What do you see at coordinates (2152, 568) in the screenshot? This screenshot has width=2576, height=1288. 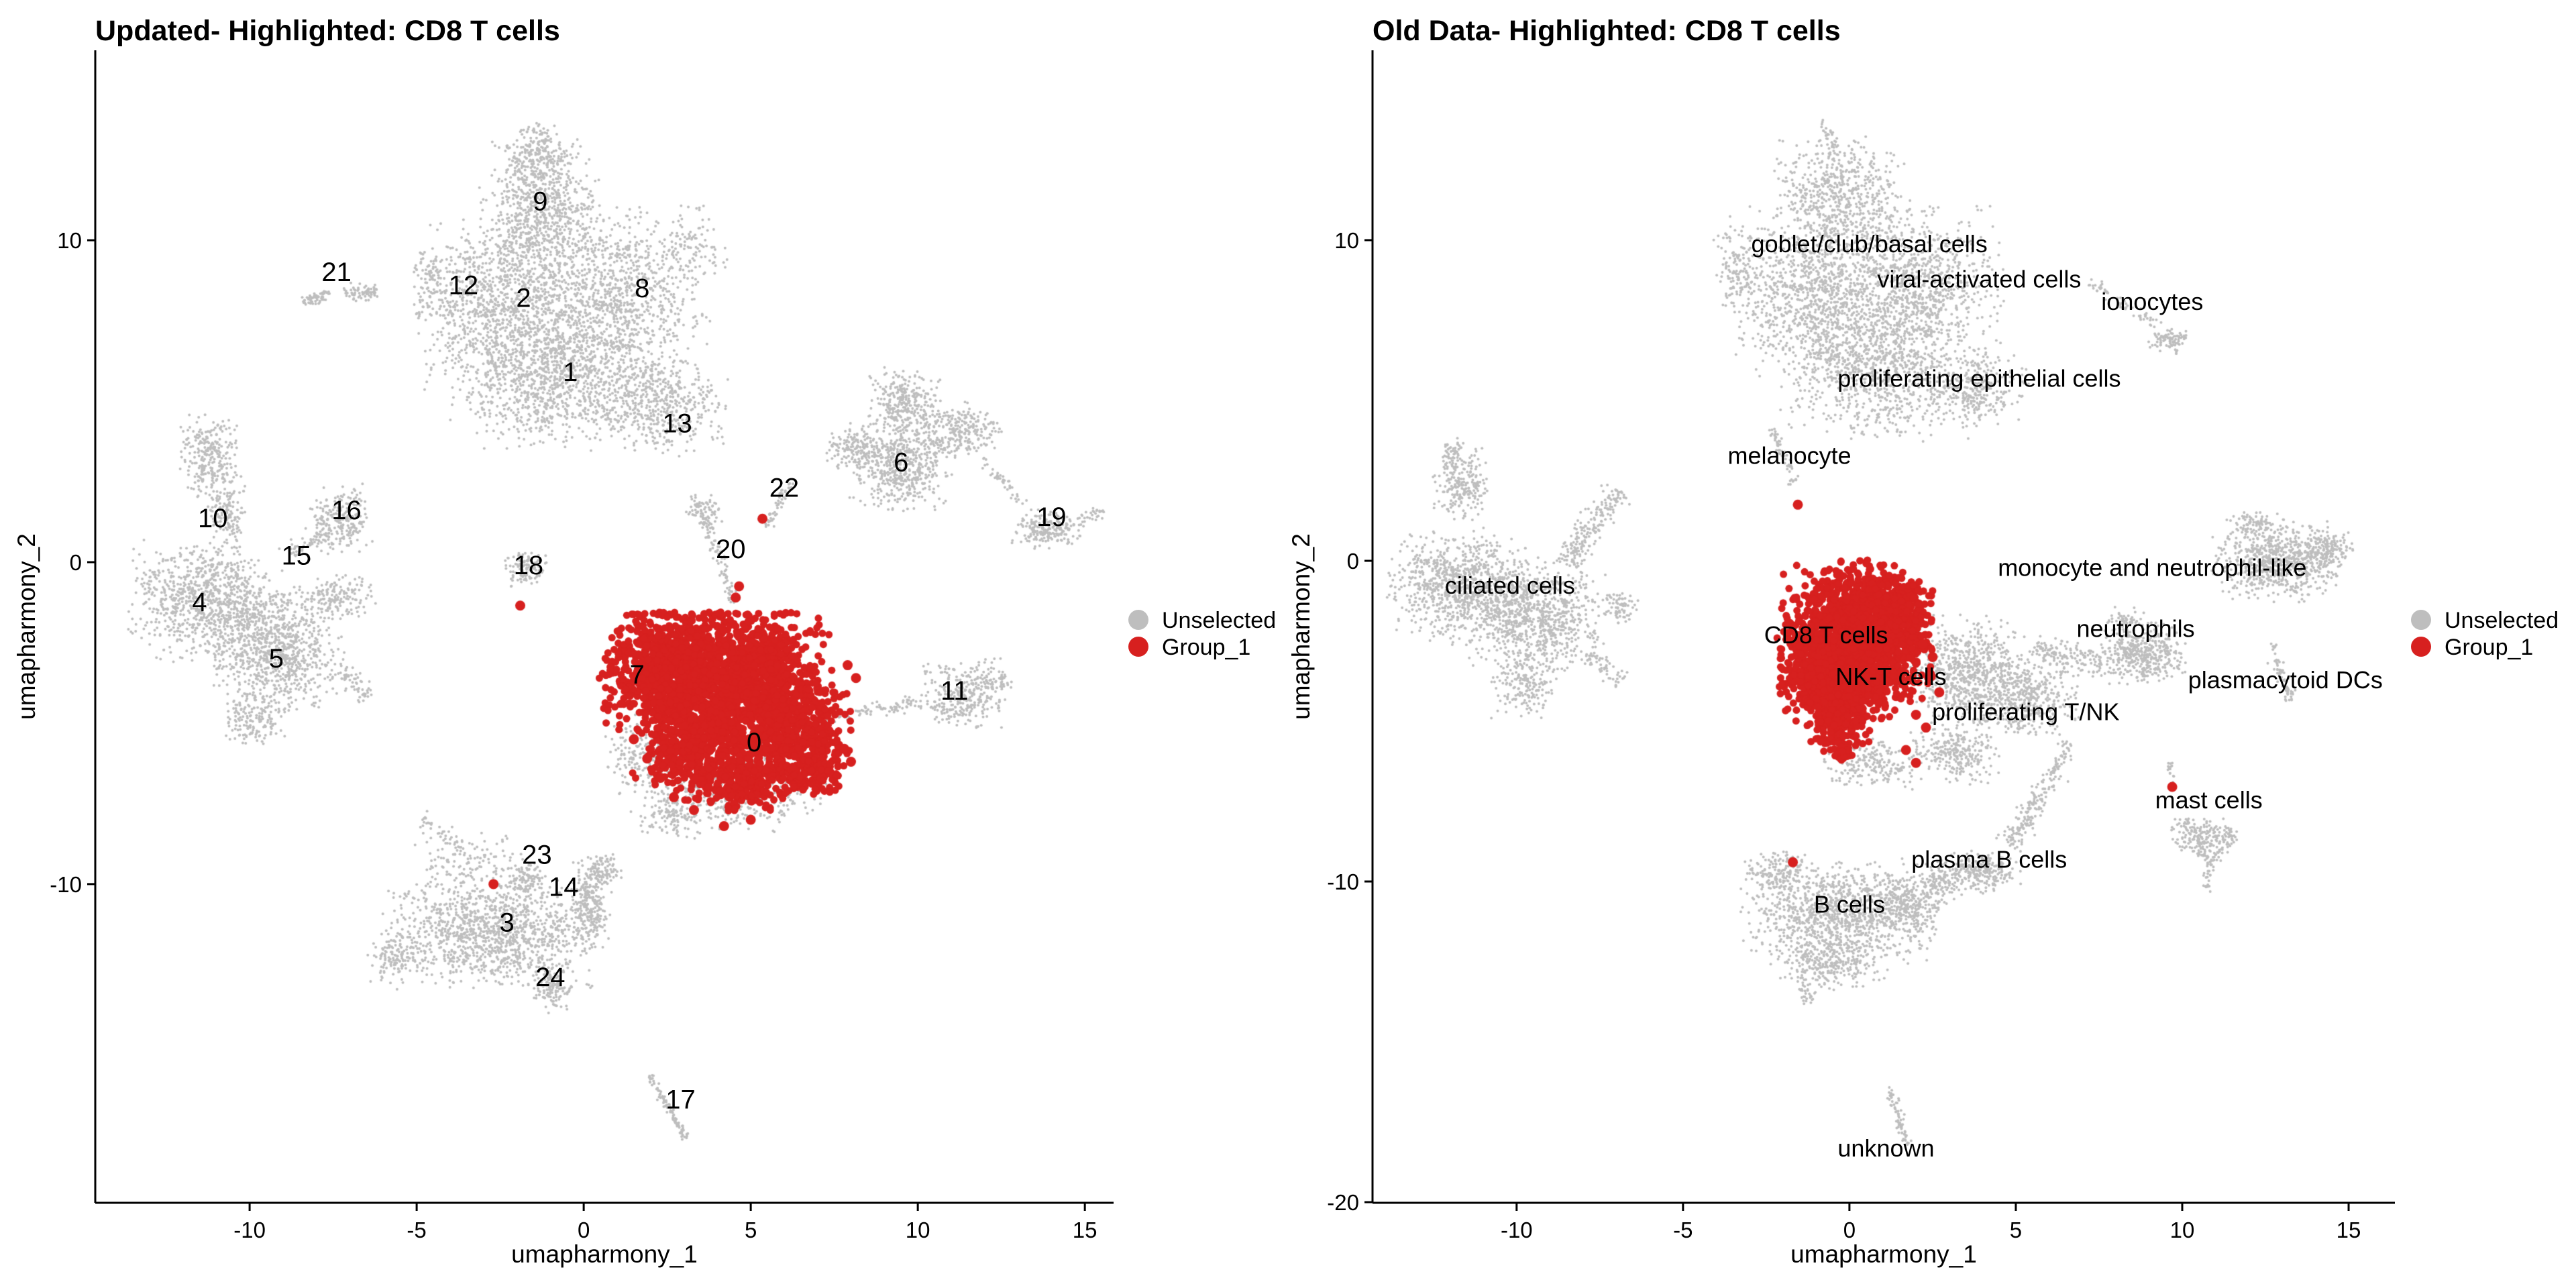 I see `celltype-label-monocyte-and-neutrophil-like: monocyte and neutrophil-like` at bounding box center [2152, 568].